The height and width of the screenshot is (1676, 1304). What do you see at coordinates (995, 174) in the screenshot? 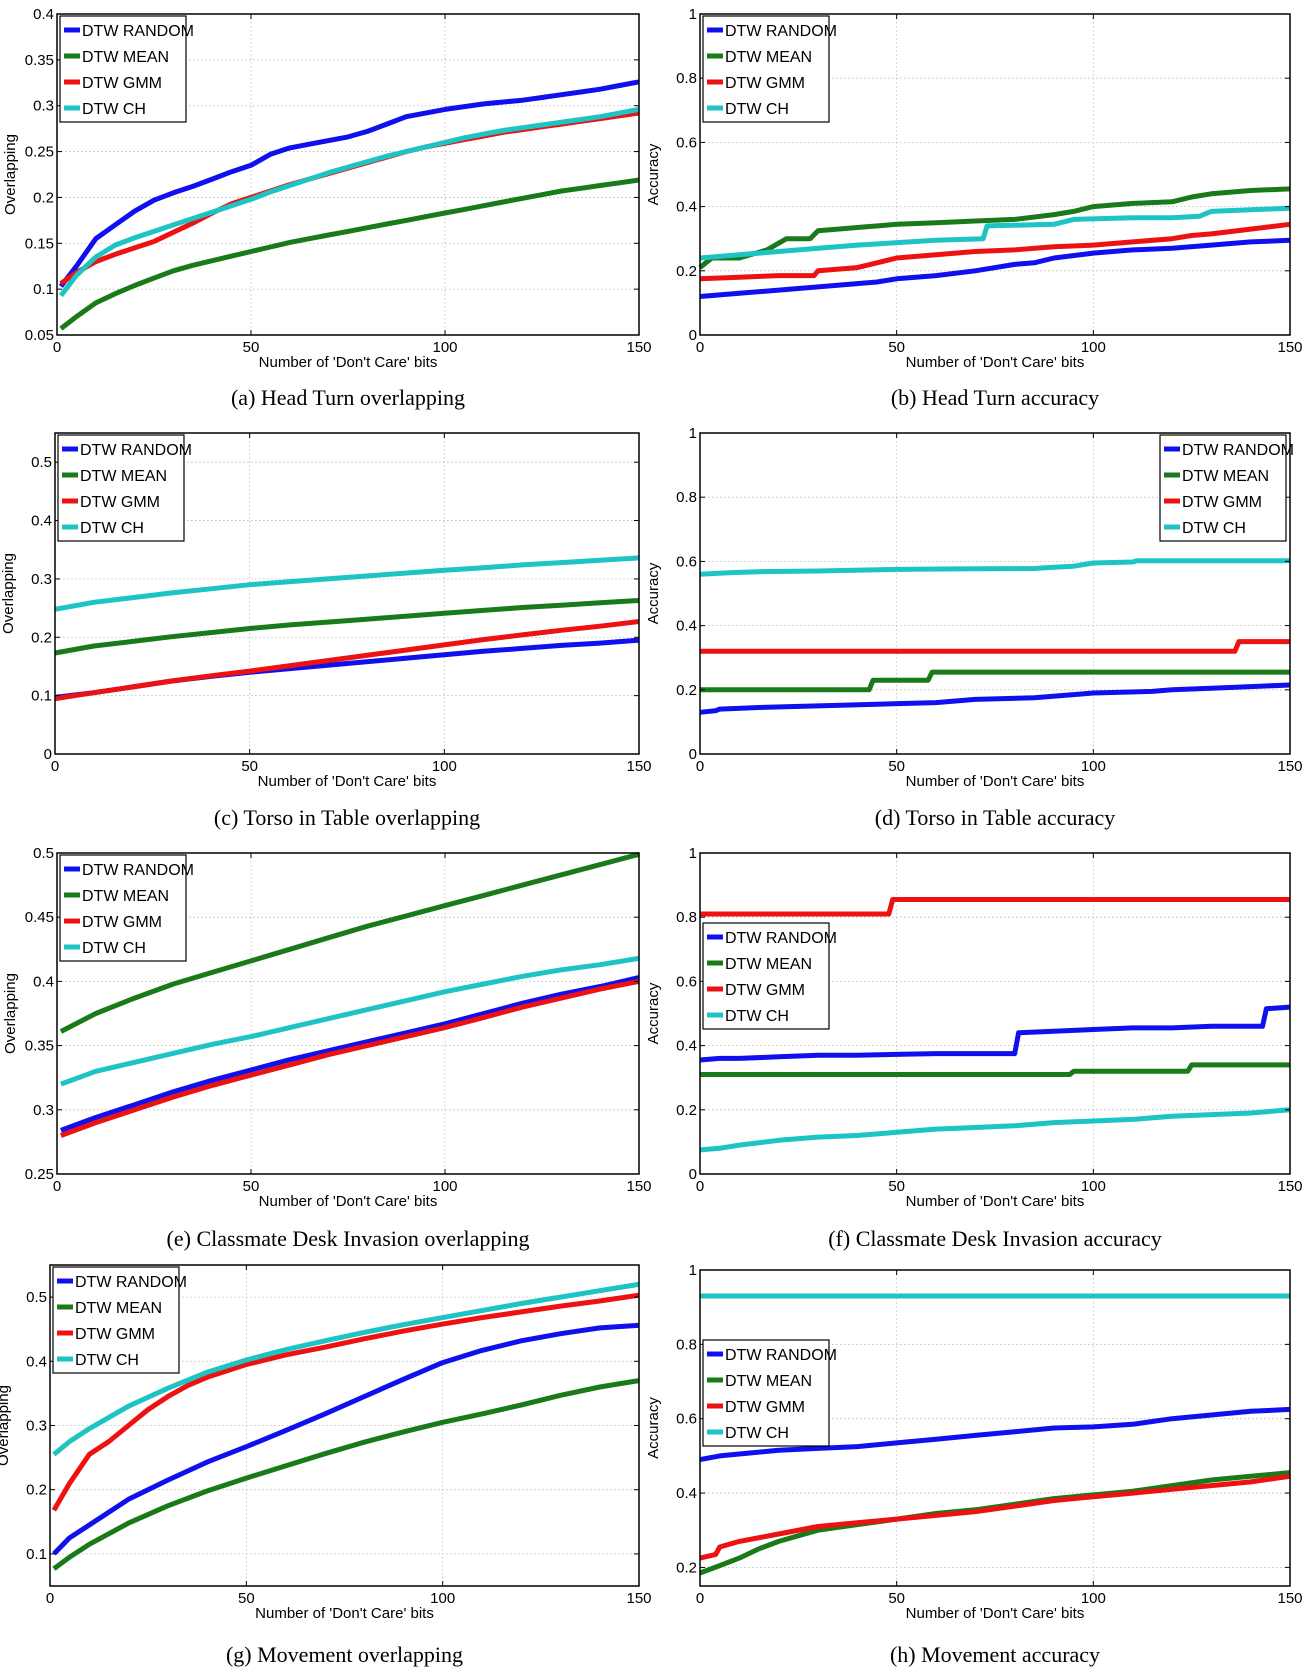
I see `plot-frame` at bounding box center [995, 174].